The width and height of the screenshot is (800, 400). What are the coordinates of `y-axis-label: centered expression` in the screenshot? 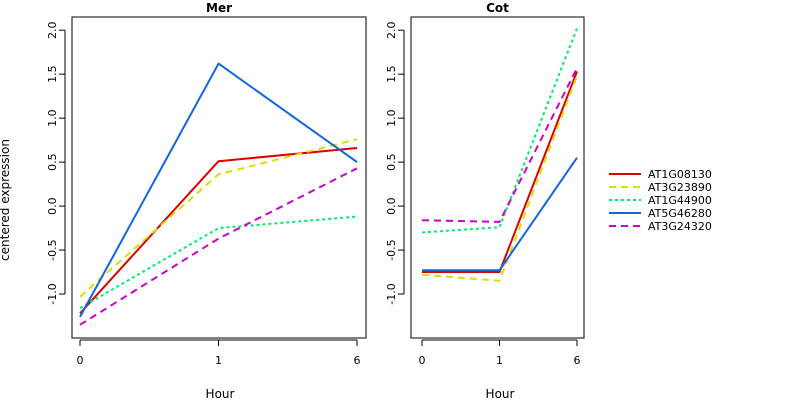 It's located at (6, 200).